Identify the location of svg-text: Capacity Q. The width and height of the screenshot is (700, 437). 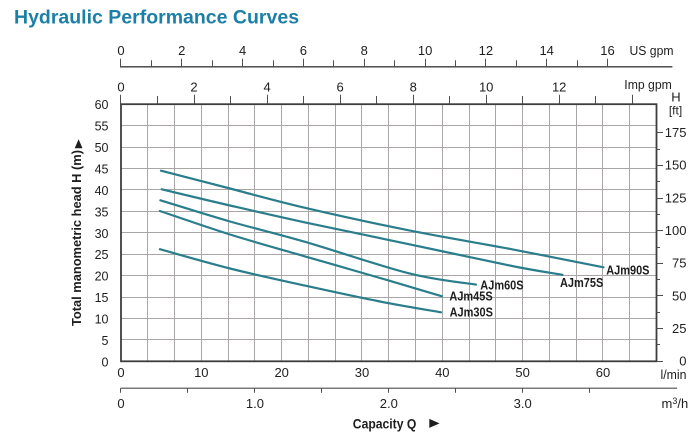
(385, 424).